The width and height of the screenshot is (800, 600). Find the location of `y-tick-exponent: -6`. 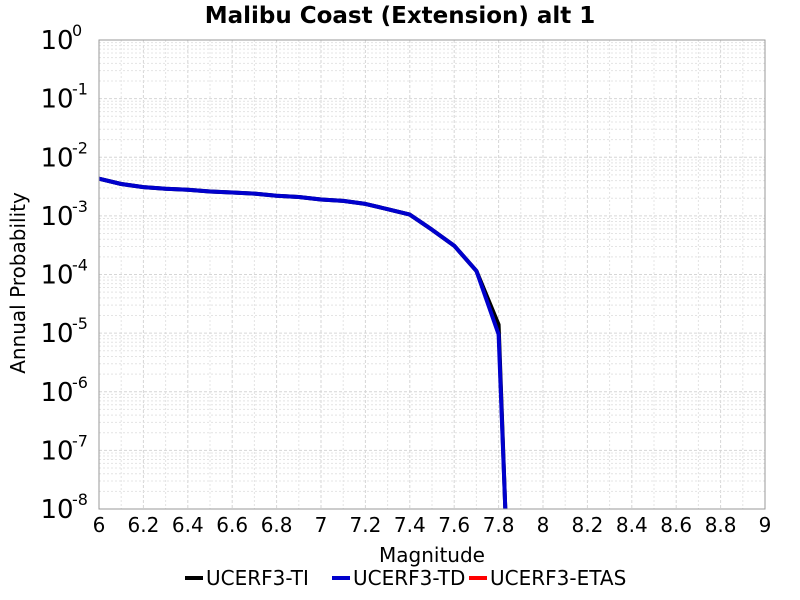

y-tick-exponent: -6 is located at coordinates (80, 382).